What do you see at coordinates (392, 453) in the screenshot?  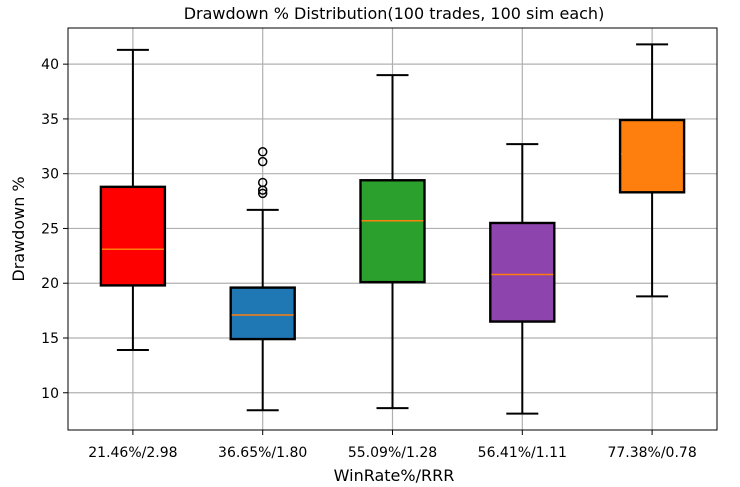 I see `x-tick-label: 55.09%/1.28` at bounding box center [392, 453].